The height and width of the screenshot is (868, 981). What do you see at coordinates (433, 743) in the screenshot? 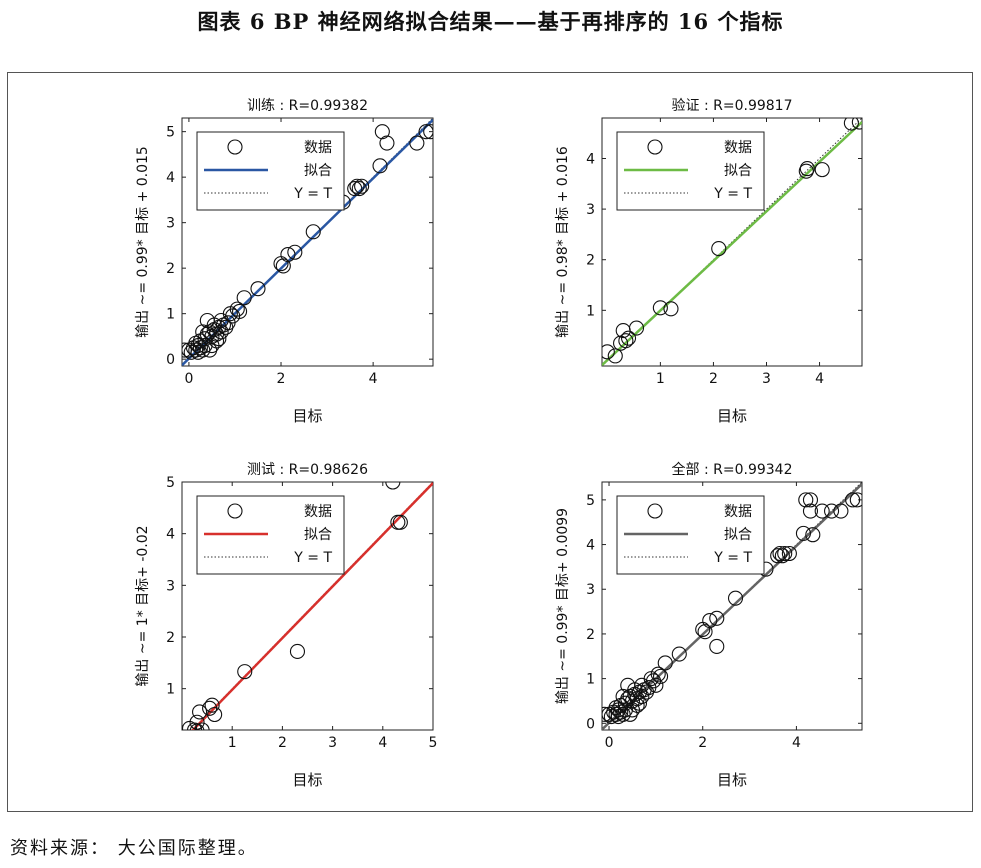
I see `x-tick-label: 5` at bounding box center [433, 743].